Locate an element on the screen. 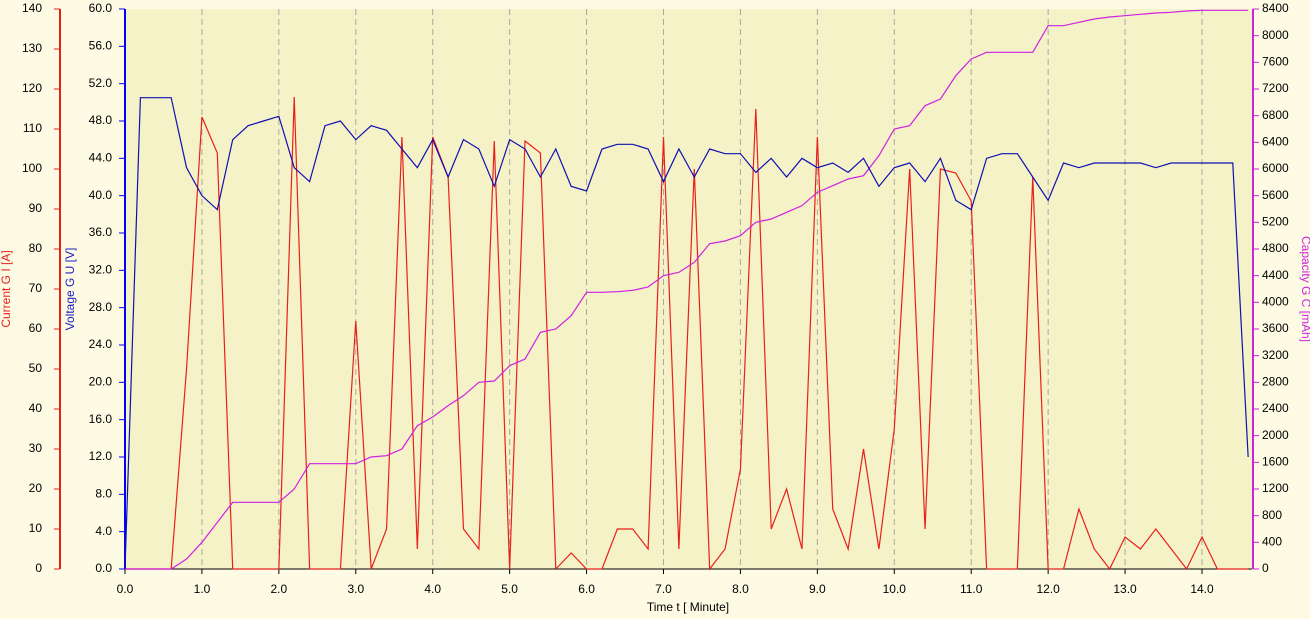 The image size is (1310, 619). y-tick-label: 16.0 is located at coordinates (101, 419).